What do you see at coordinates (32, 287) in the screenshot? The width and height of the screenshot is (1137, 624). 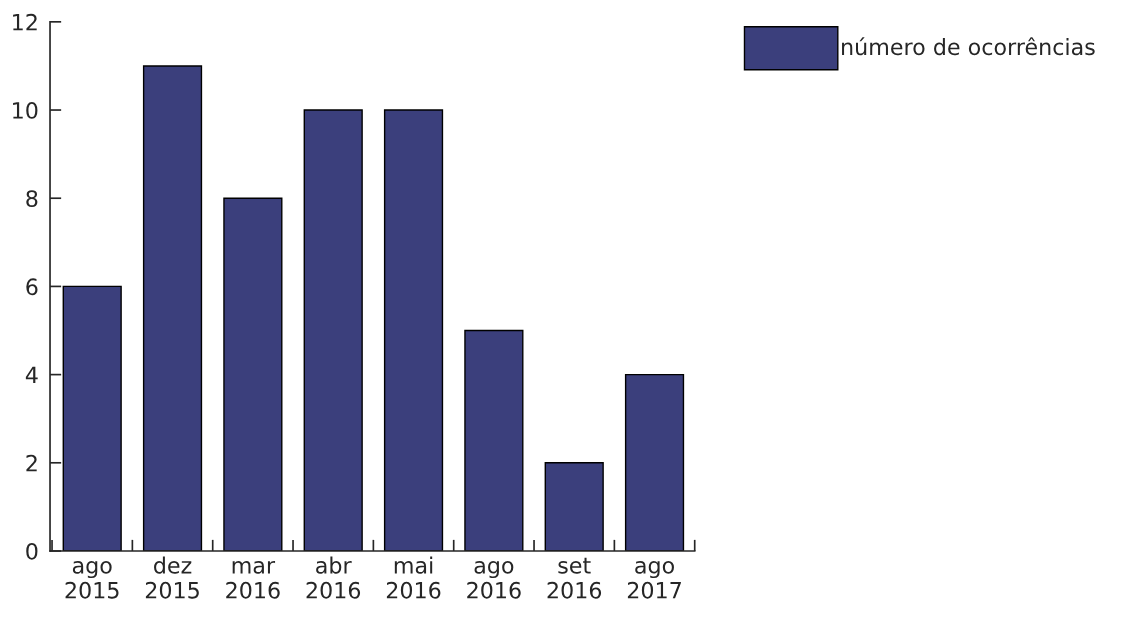 I see `y-tick-label: 6` at bounding box center [32, 287].